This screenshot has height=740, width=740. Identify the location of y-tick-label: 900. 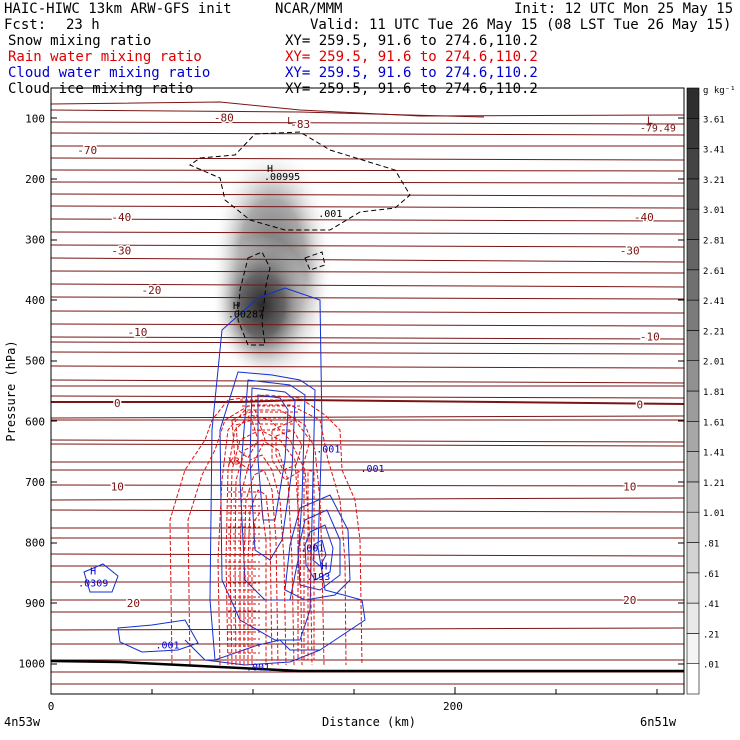
(35, 603).